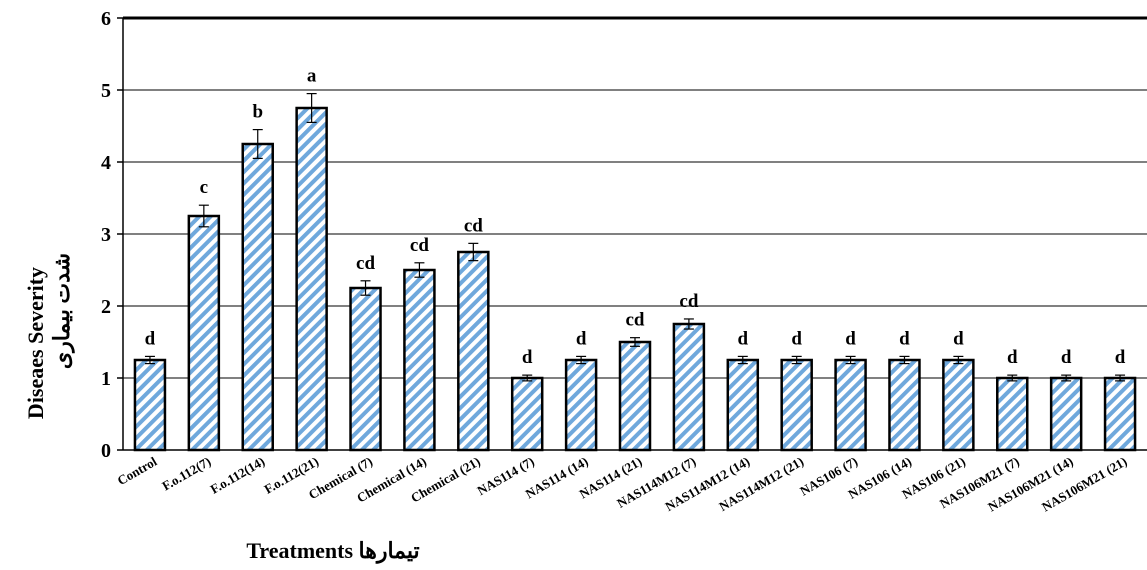 The width and height of the screenshot is (1147, 570). Describe the element at coordinates (106, 91) in the screenshot. I see `y-tick-label: 5` at that location.